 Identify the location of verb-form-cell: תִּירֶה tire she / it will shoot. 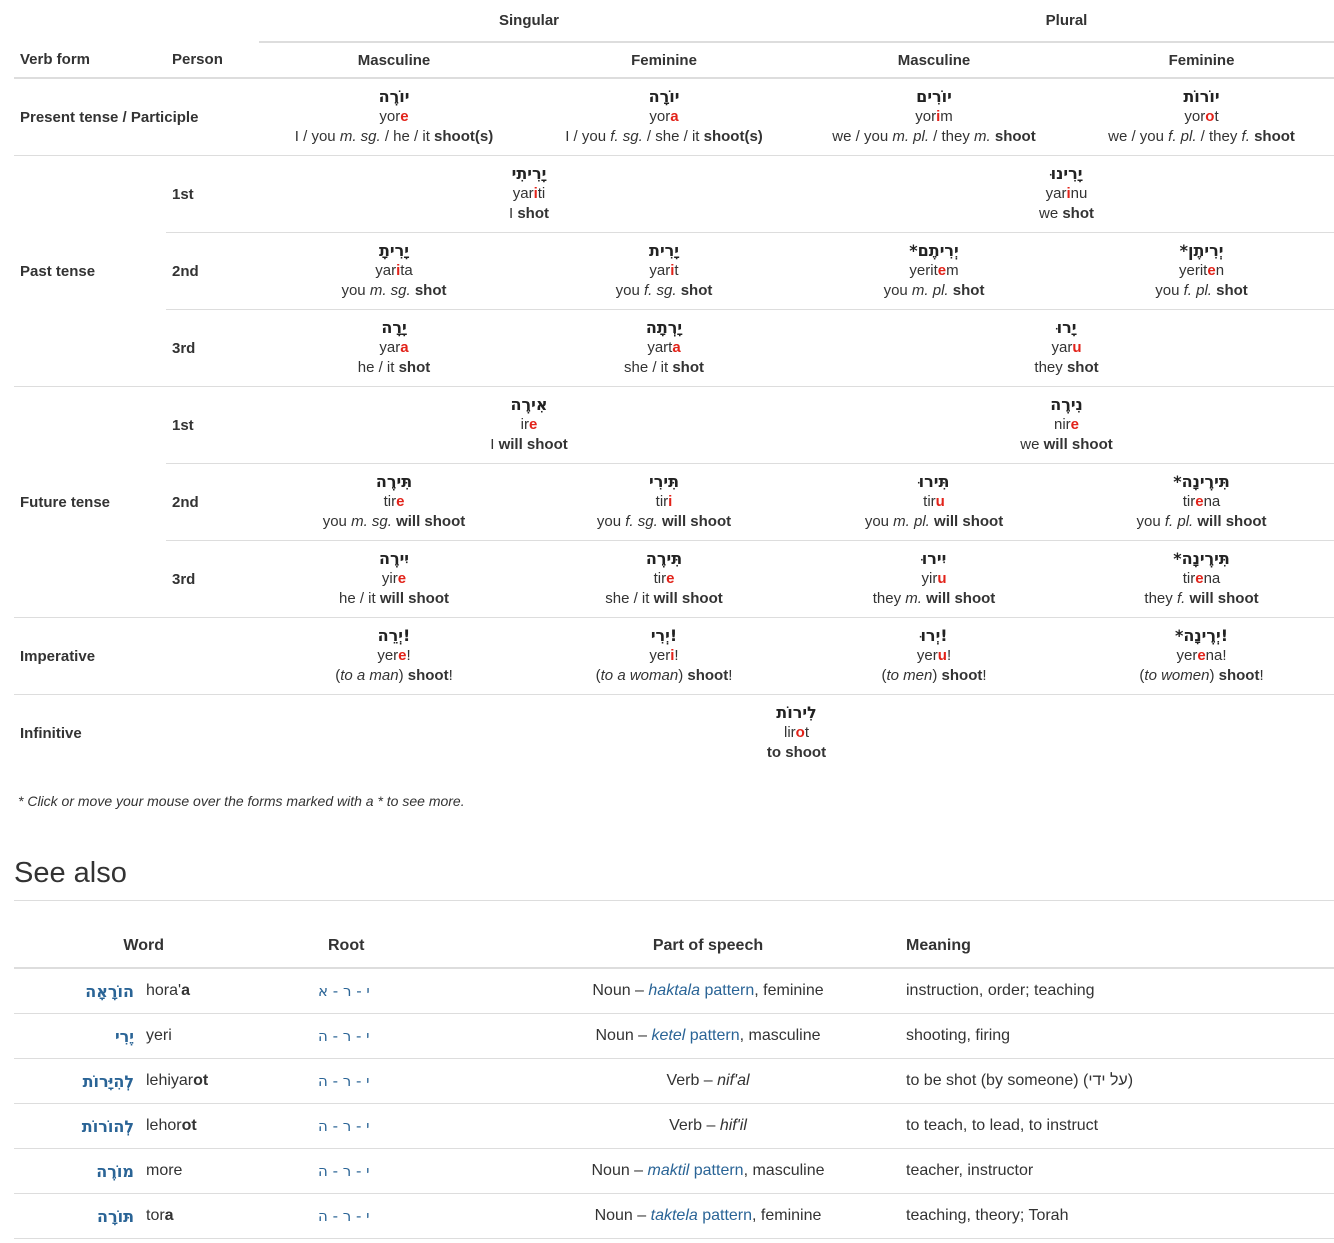
(664, 579).